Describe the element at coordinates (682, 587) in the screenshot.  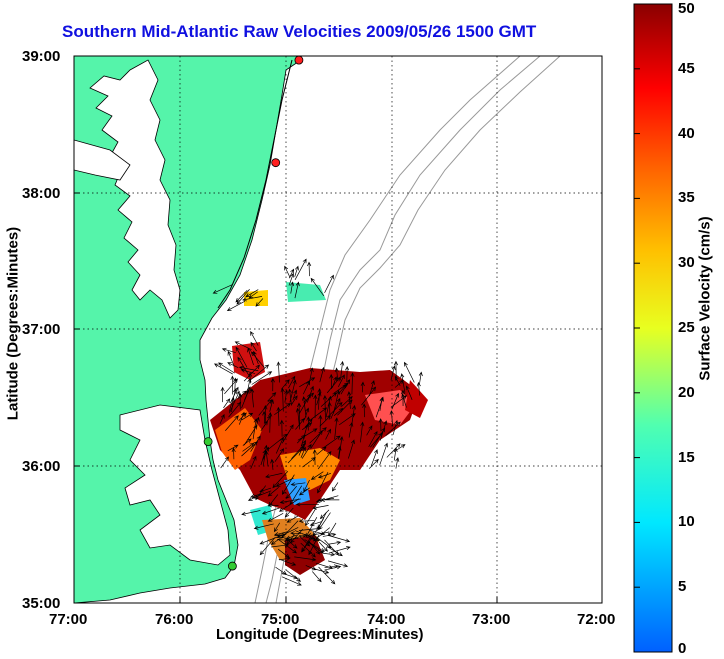
I see `colorbar-tick-label: 5` at that location.